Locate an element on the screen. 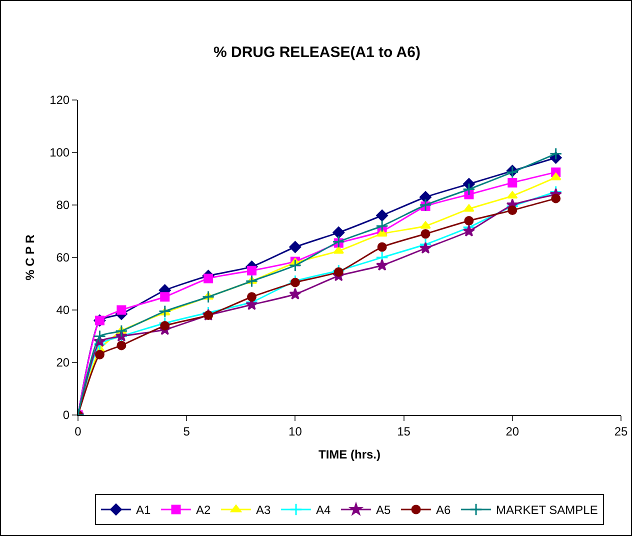 The image size is (632, 536). y-tick-label: 80 is located at coordinates (63, 205).